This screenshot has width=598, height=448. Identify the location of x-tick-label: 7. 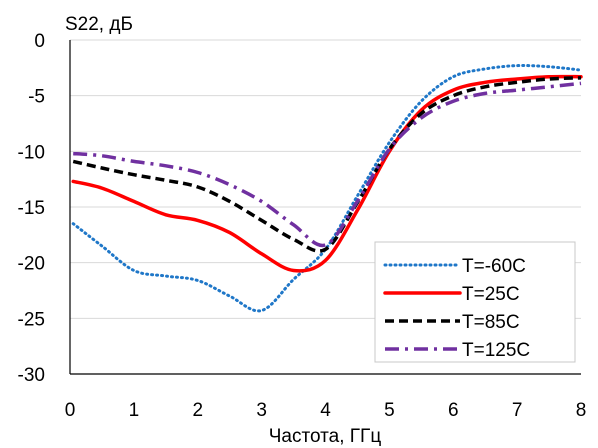
(517, 410).